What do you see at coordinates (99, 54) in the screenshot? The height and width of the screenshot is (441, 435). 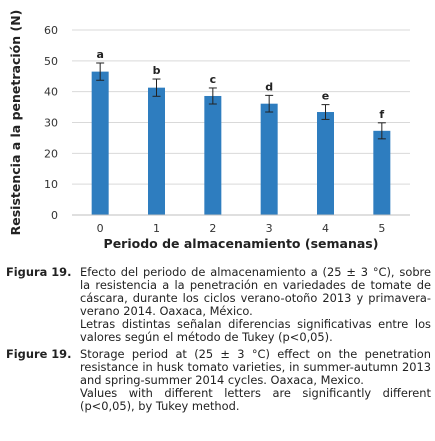 I see `significance-letter: a` at bounding box center [99, 54].